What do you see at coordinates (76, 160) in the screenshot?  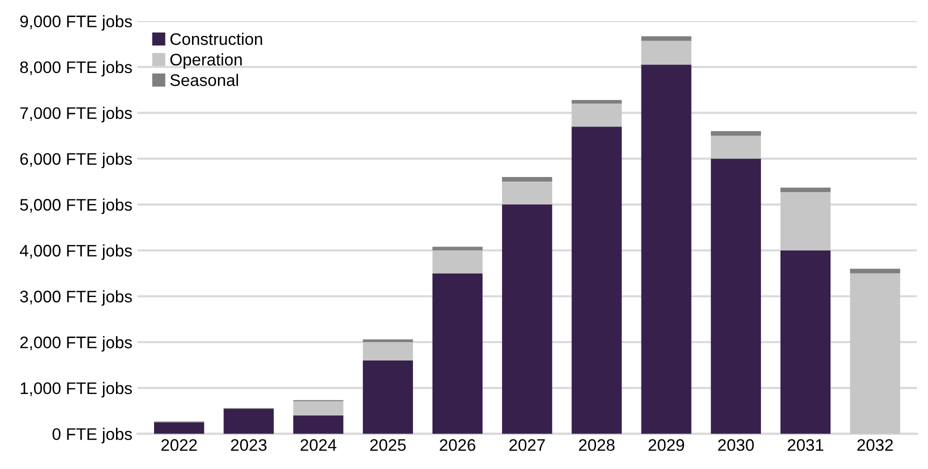 I see `y-tick-label: 6,000 FTE jobs` at bounding box center [76, 160].